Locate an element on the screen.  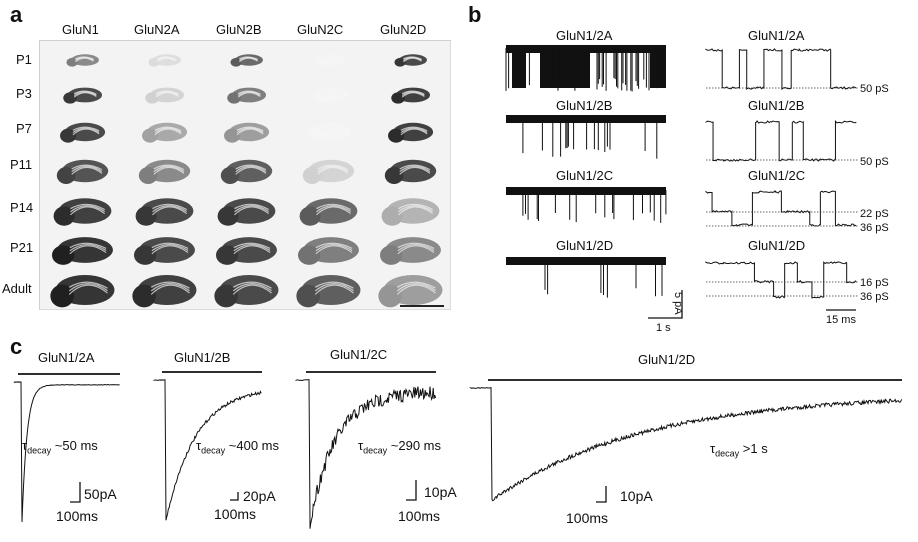
scale-bar is located at coordinates (422, 306).